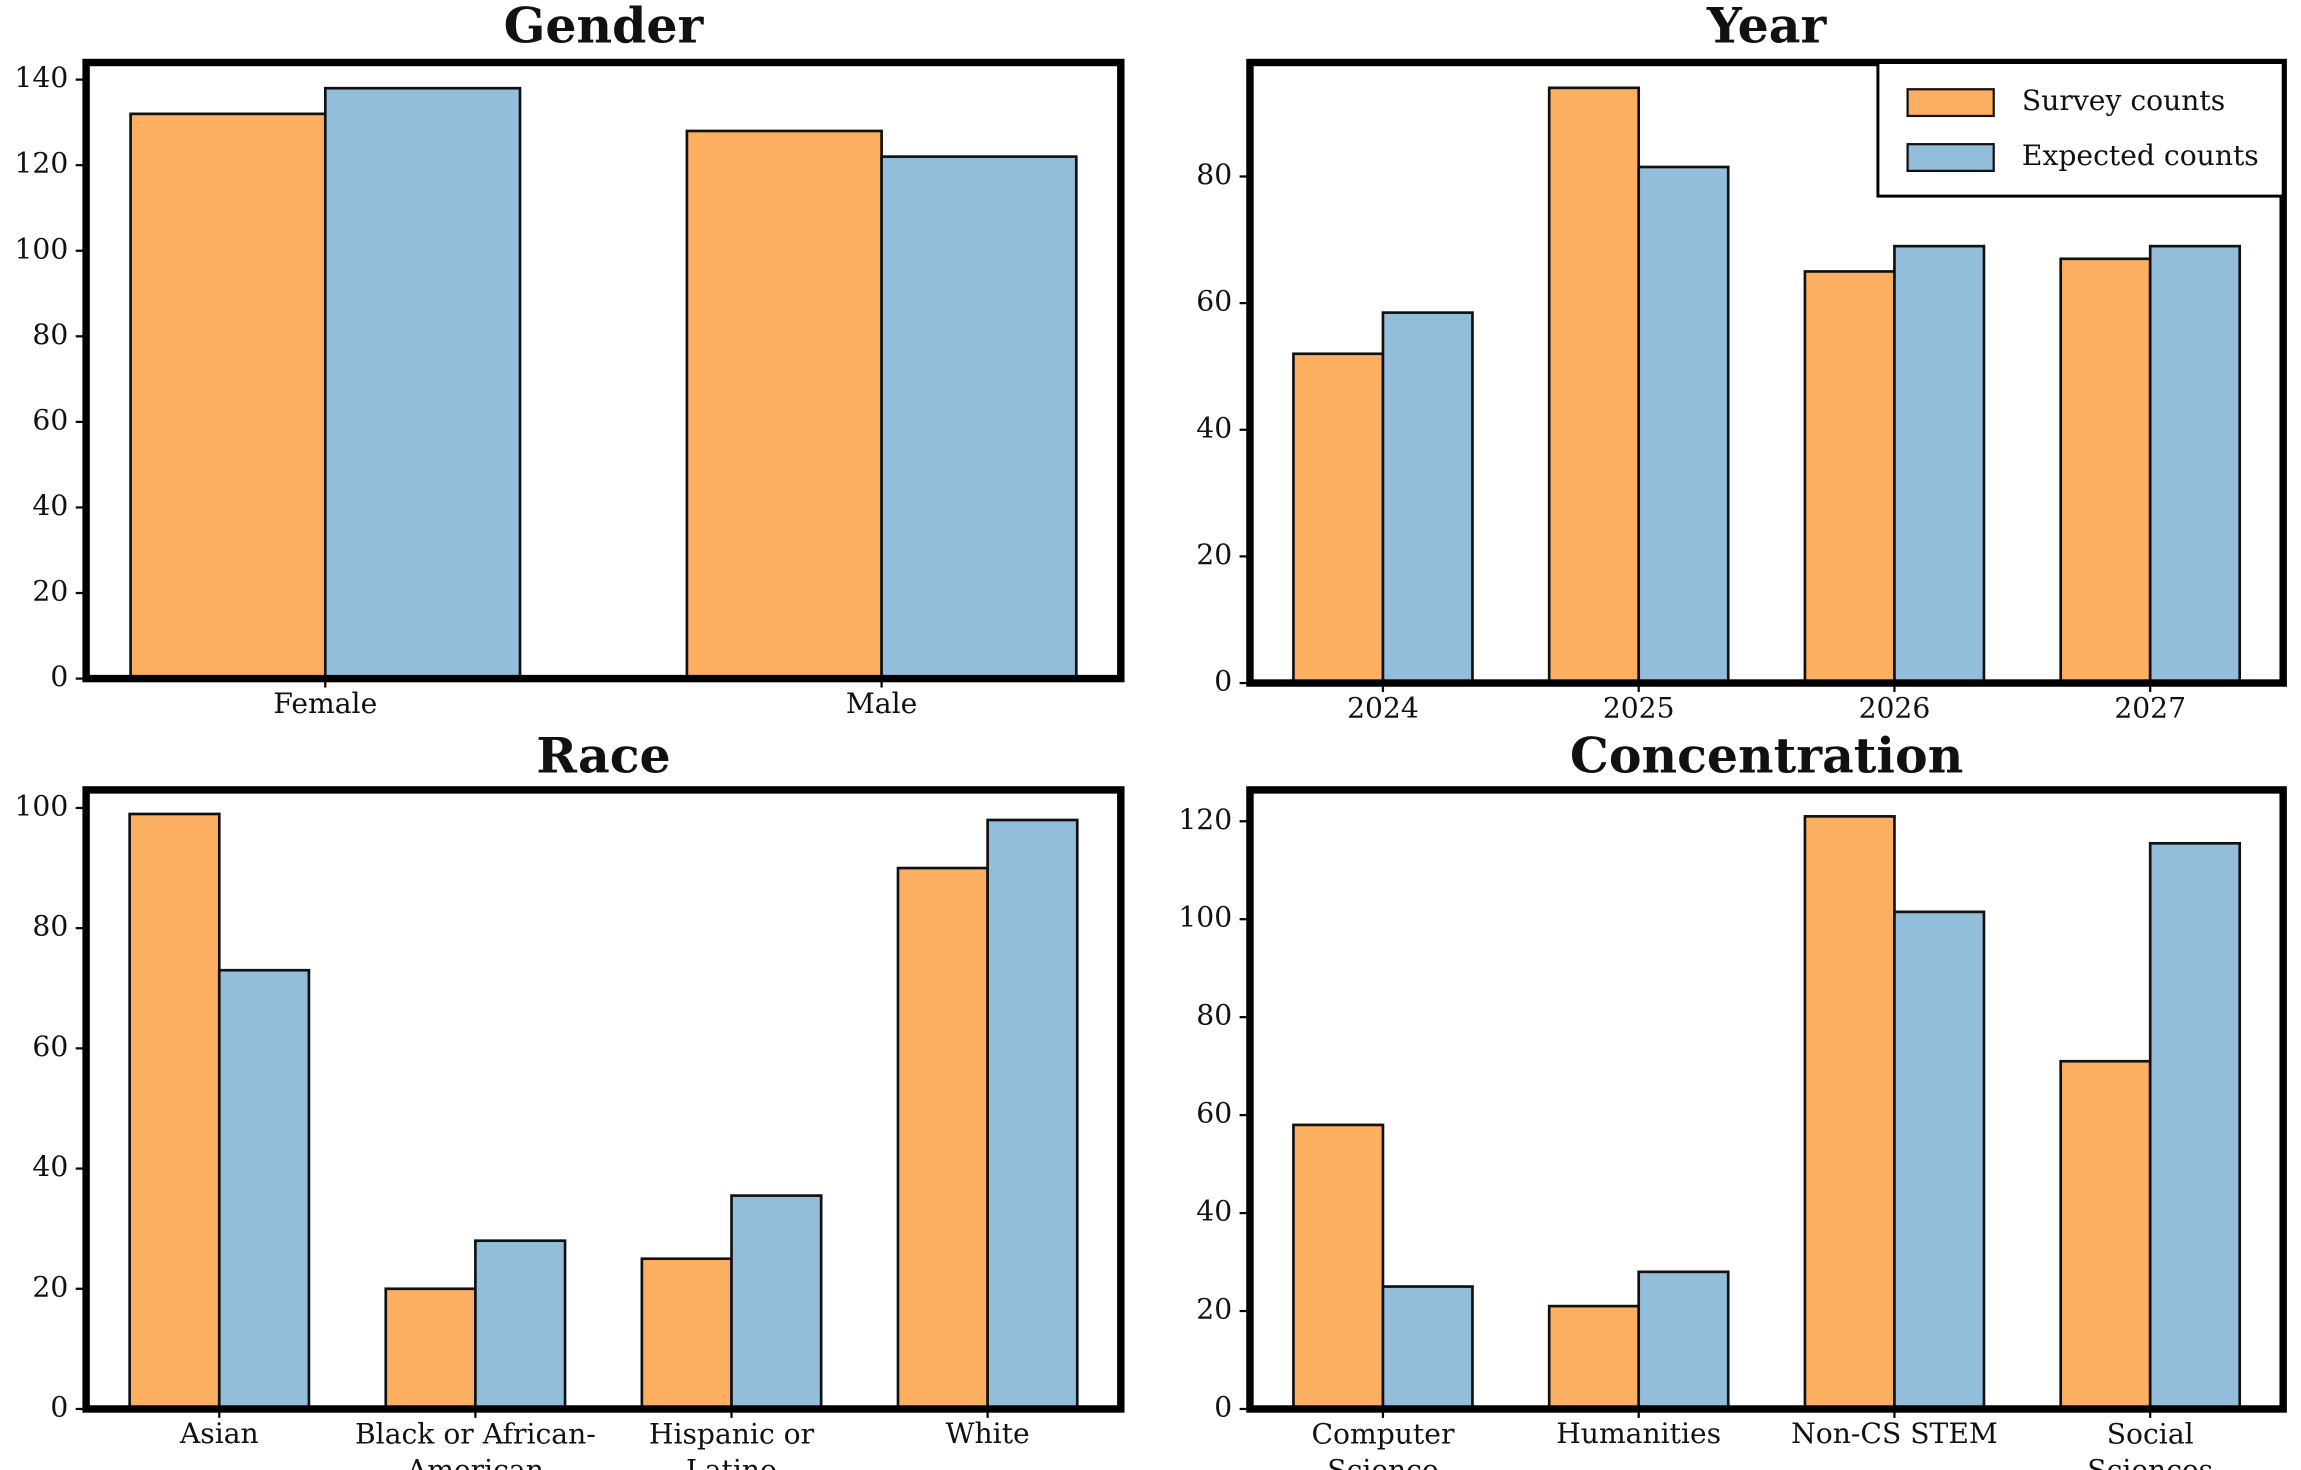  I want to click on x-tick-label: 2027, so click(2150, 707).